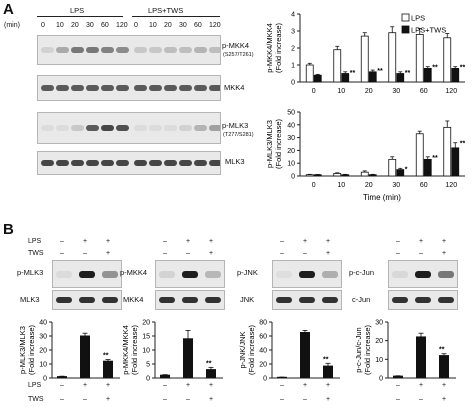 Image resolution: width=474 pixels, height=411 pixels. What do you see at coordinates (134, 272) in the screenshot?
I see `blot-label-p-mkk4: p-MKK4` at bounding box center [134, 272].